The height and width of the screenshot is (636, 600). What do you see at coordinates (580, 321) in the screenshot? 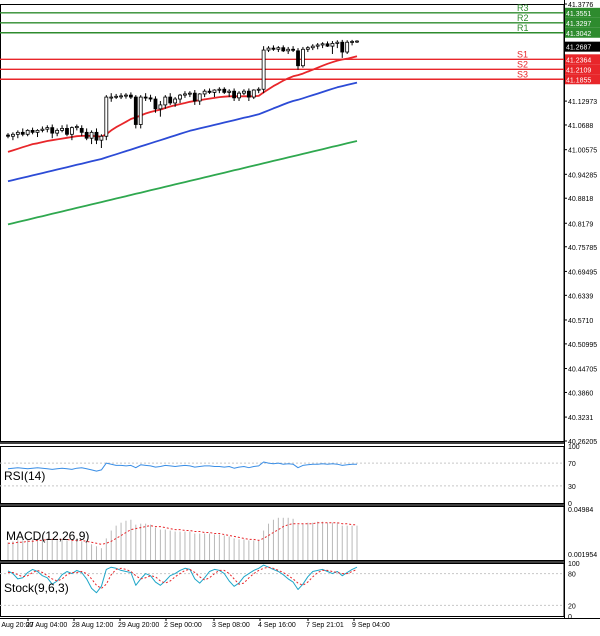
I see `price-tick-label: 40.5710` at bounding box center [580, 321].